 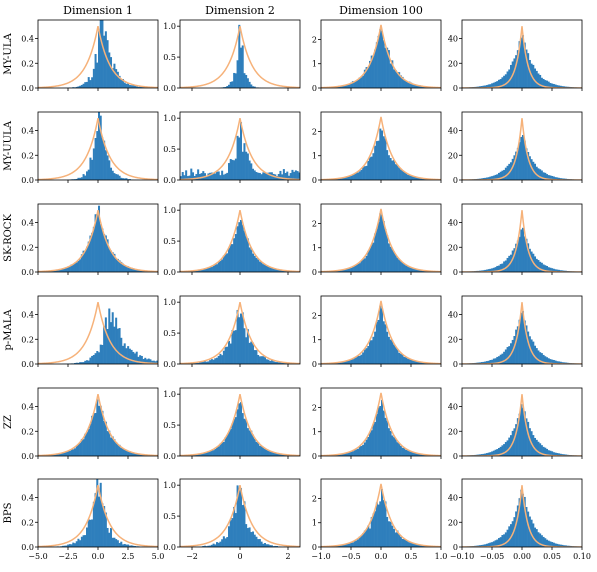 I want to click on y-tick-label: 20, so click(x=453, y=247).